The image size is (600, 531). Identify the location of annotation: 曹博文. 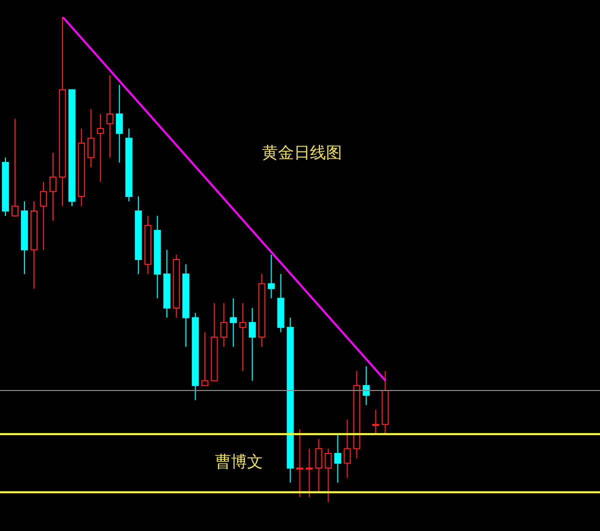
(239, 462).